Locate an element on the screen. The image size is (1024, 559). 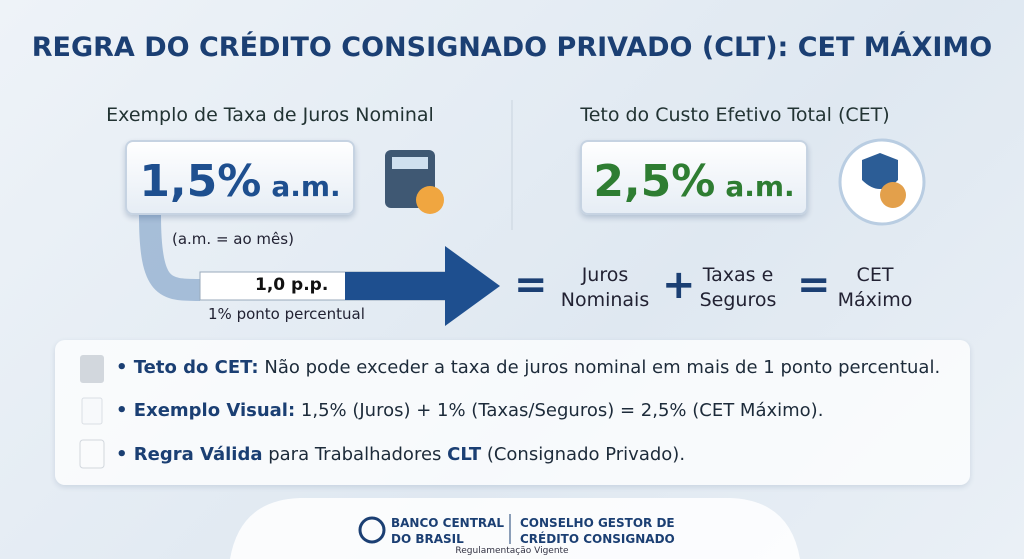
bullet-text: (Consignado Privado). is located at coordinates (583, 454).